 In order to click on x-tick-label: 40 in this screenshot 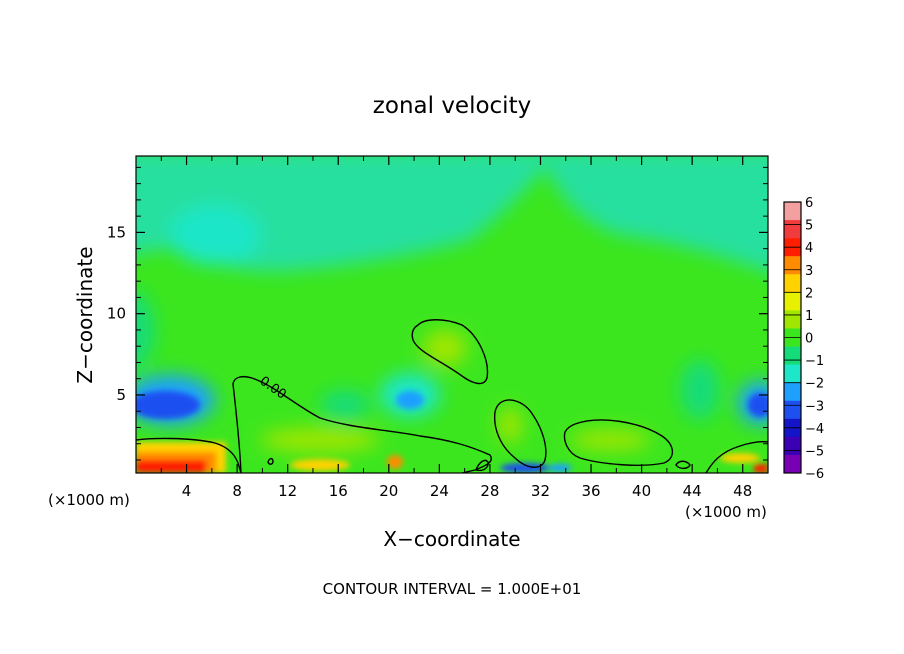, I will do `click(641, 491)`.